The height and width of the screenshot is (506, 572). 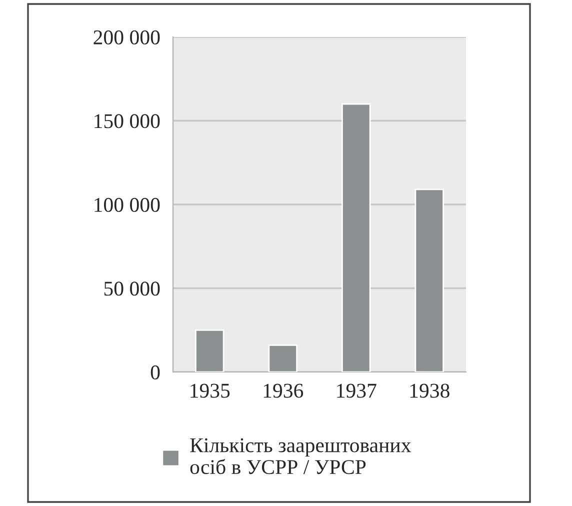 I want to click on y-tick-label: 100 000, so click(x=127, y=205).